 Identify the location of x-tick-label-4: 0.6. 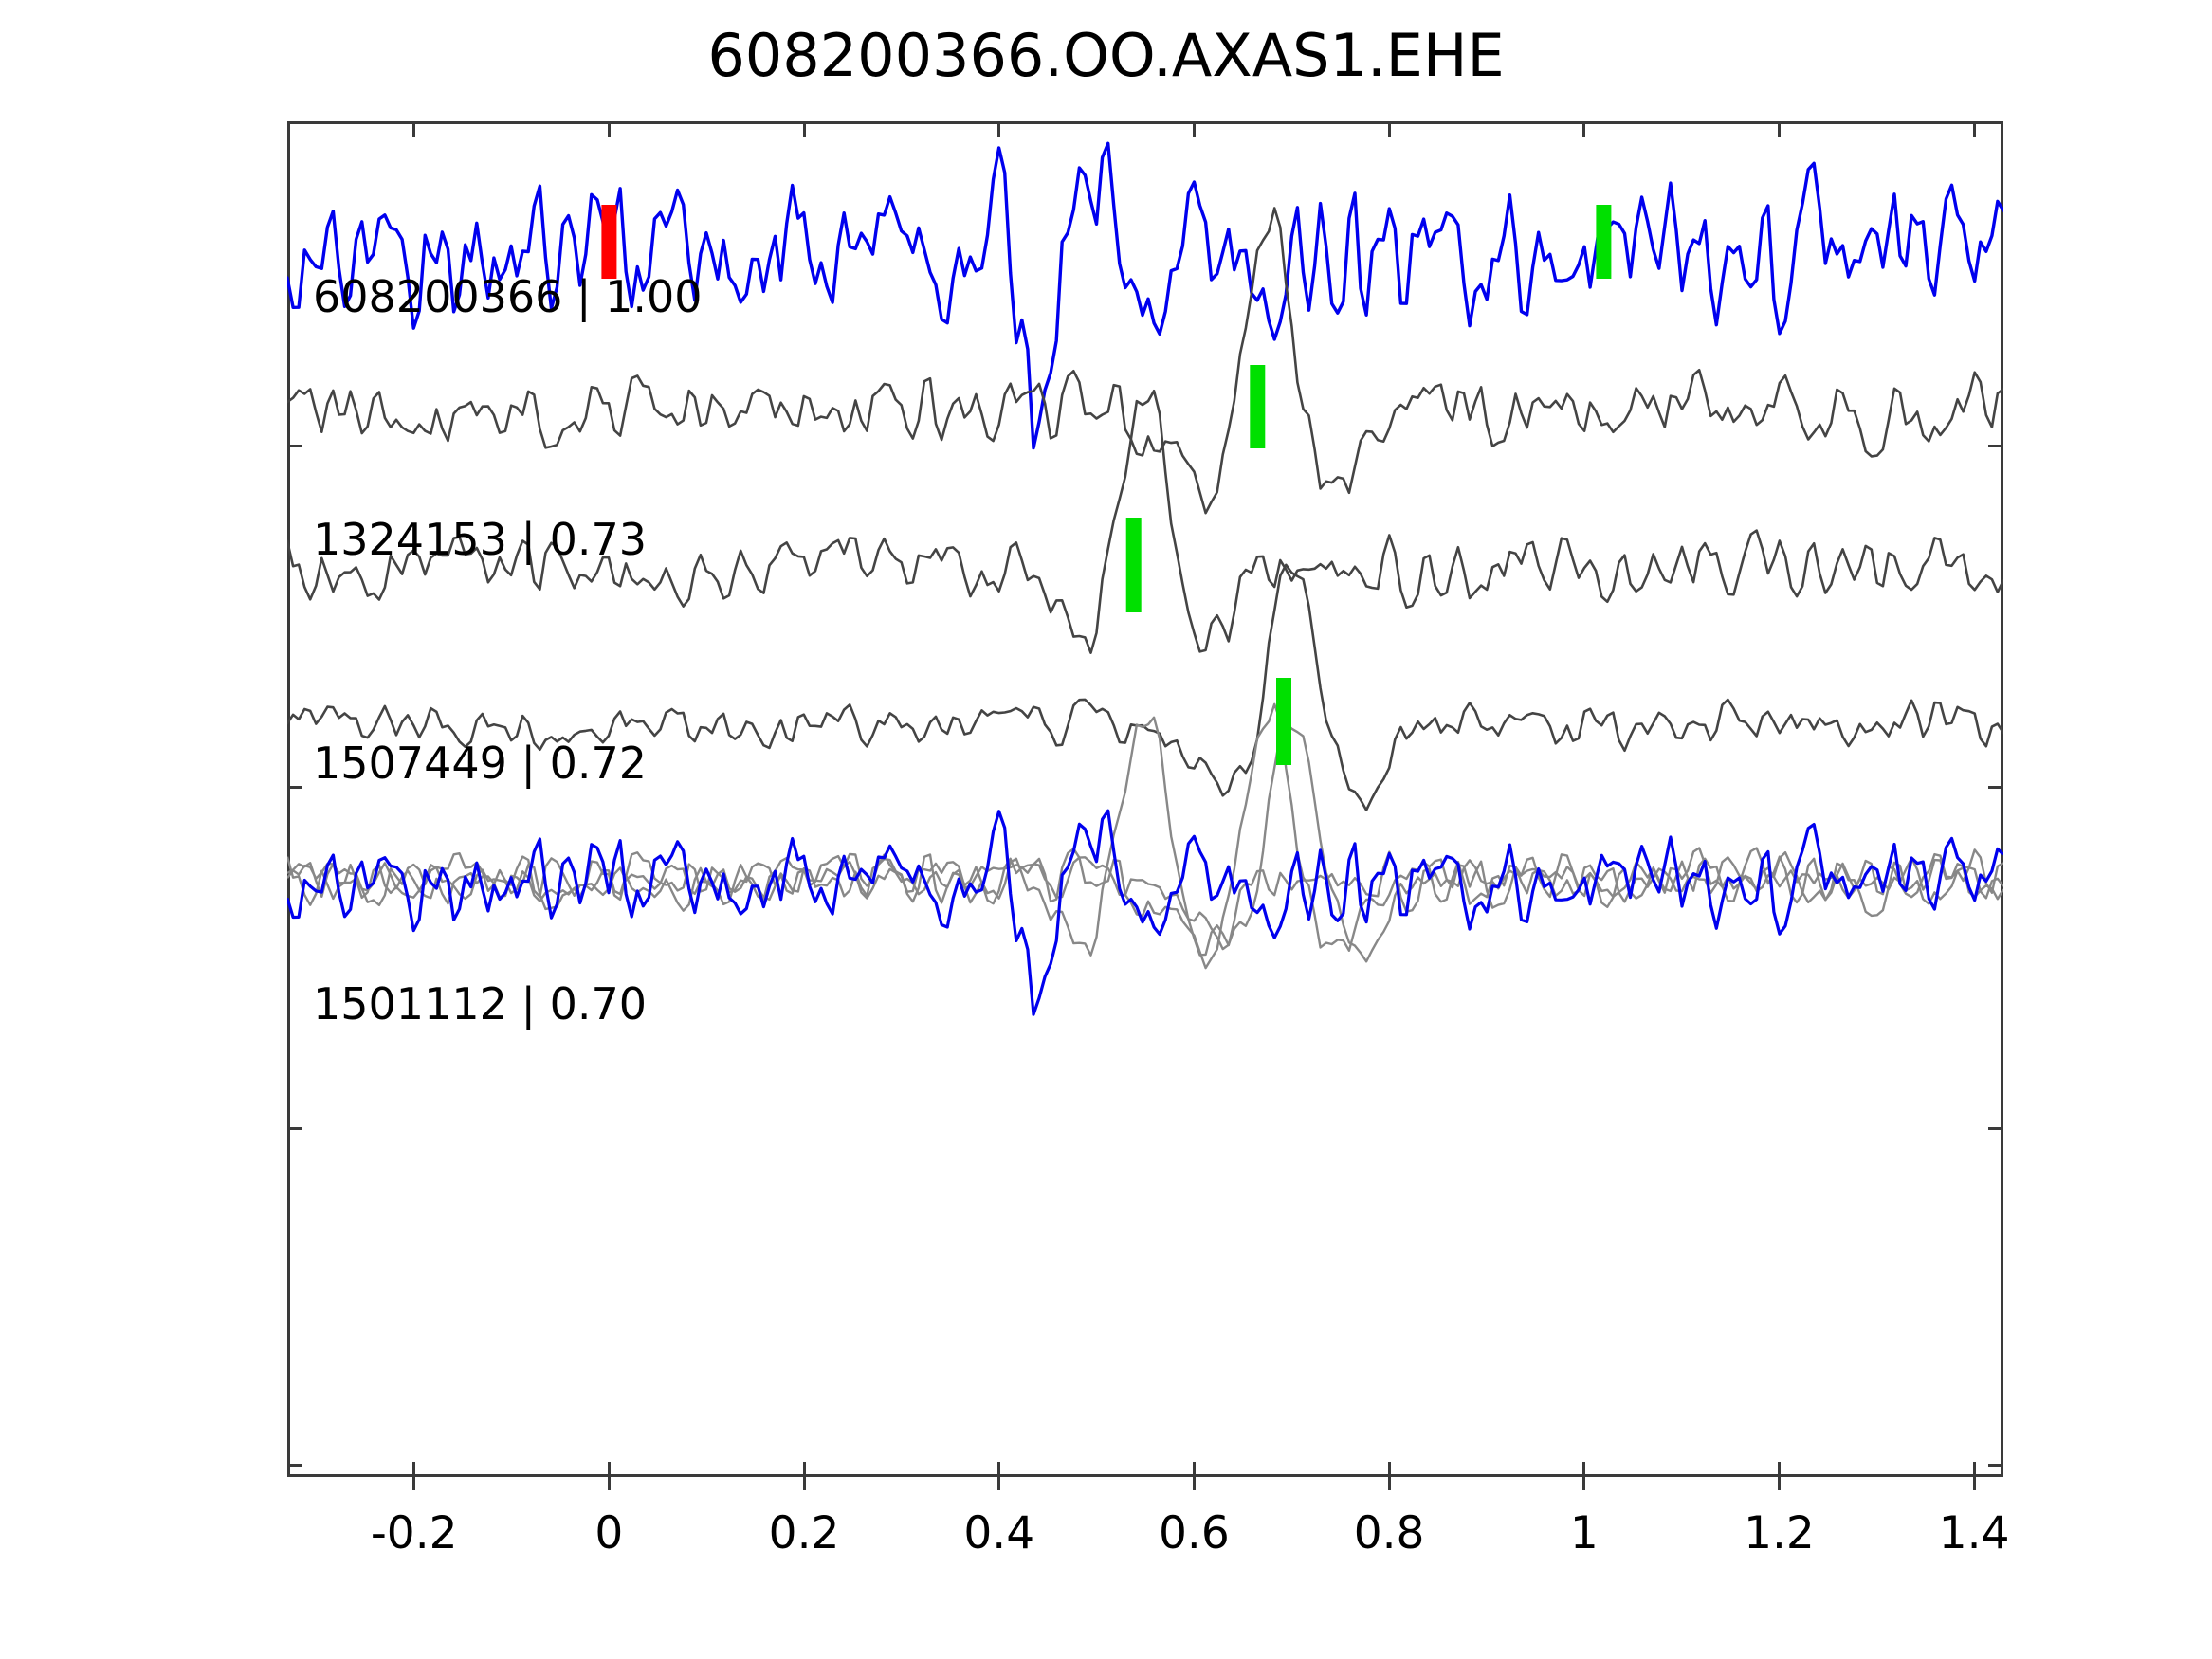
(1194, 1533).